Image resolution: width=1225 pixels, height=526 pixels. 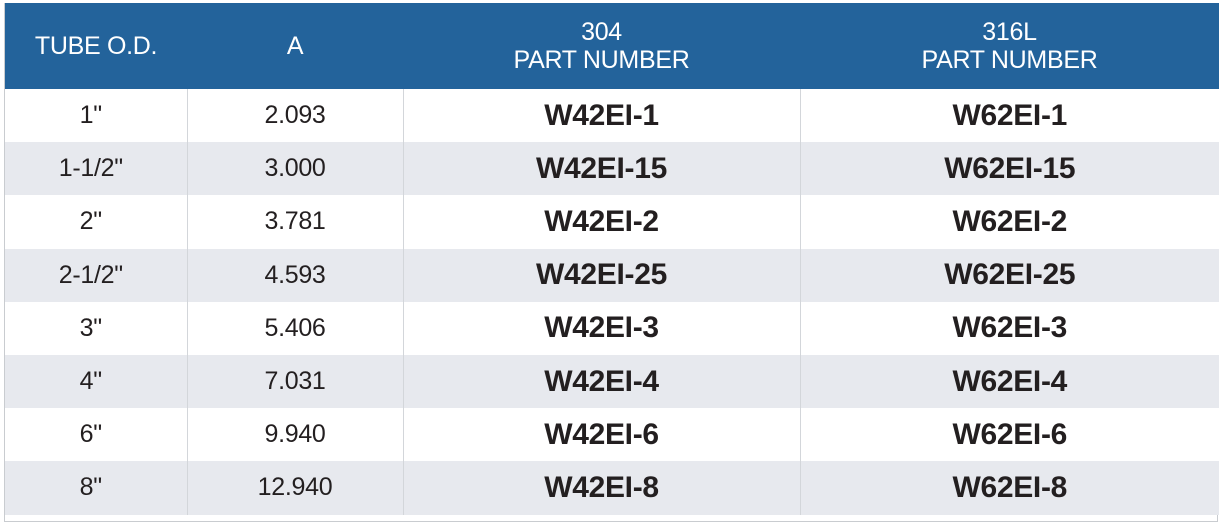 I want to click on cell-304-part-number: W42EI-8, so click(x=601, y=488).